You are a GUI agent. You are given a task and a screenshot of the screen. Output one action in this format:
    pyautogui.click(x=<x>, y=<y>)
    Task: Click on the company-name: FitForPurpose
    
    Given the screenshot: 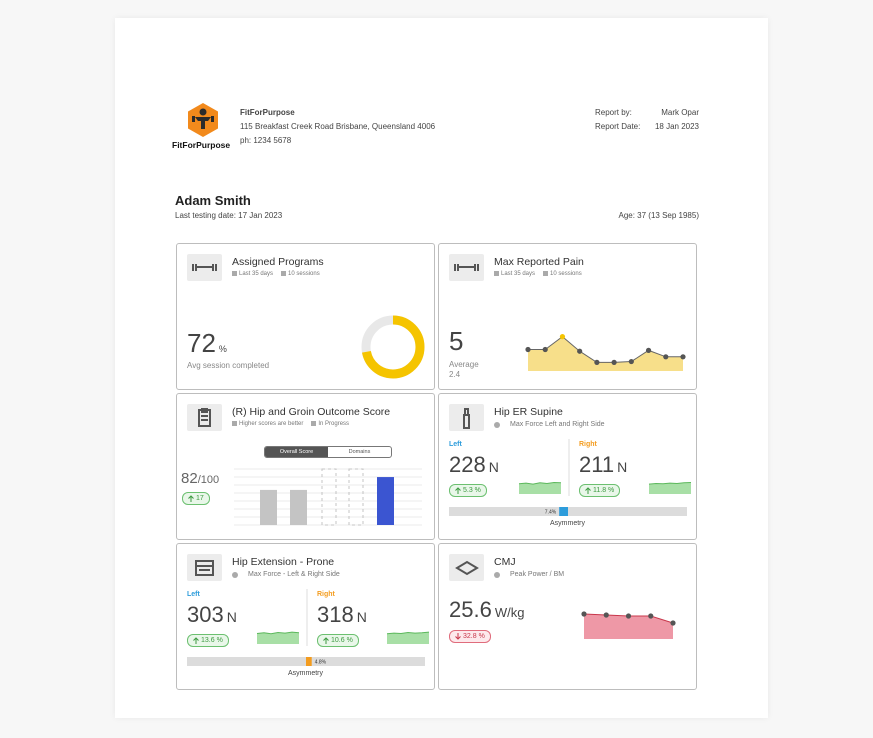 What is the action you would take?
    pyautogui.click(x=267, y=112)
    